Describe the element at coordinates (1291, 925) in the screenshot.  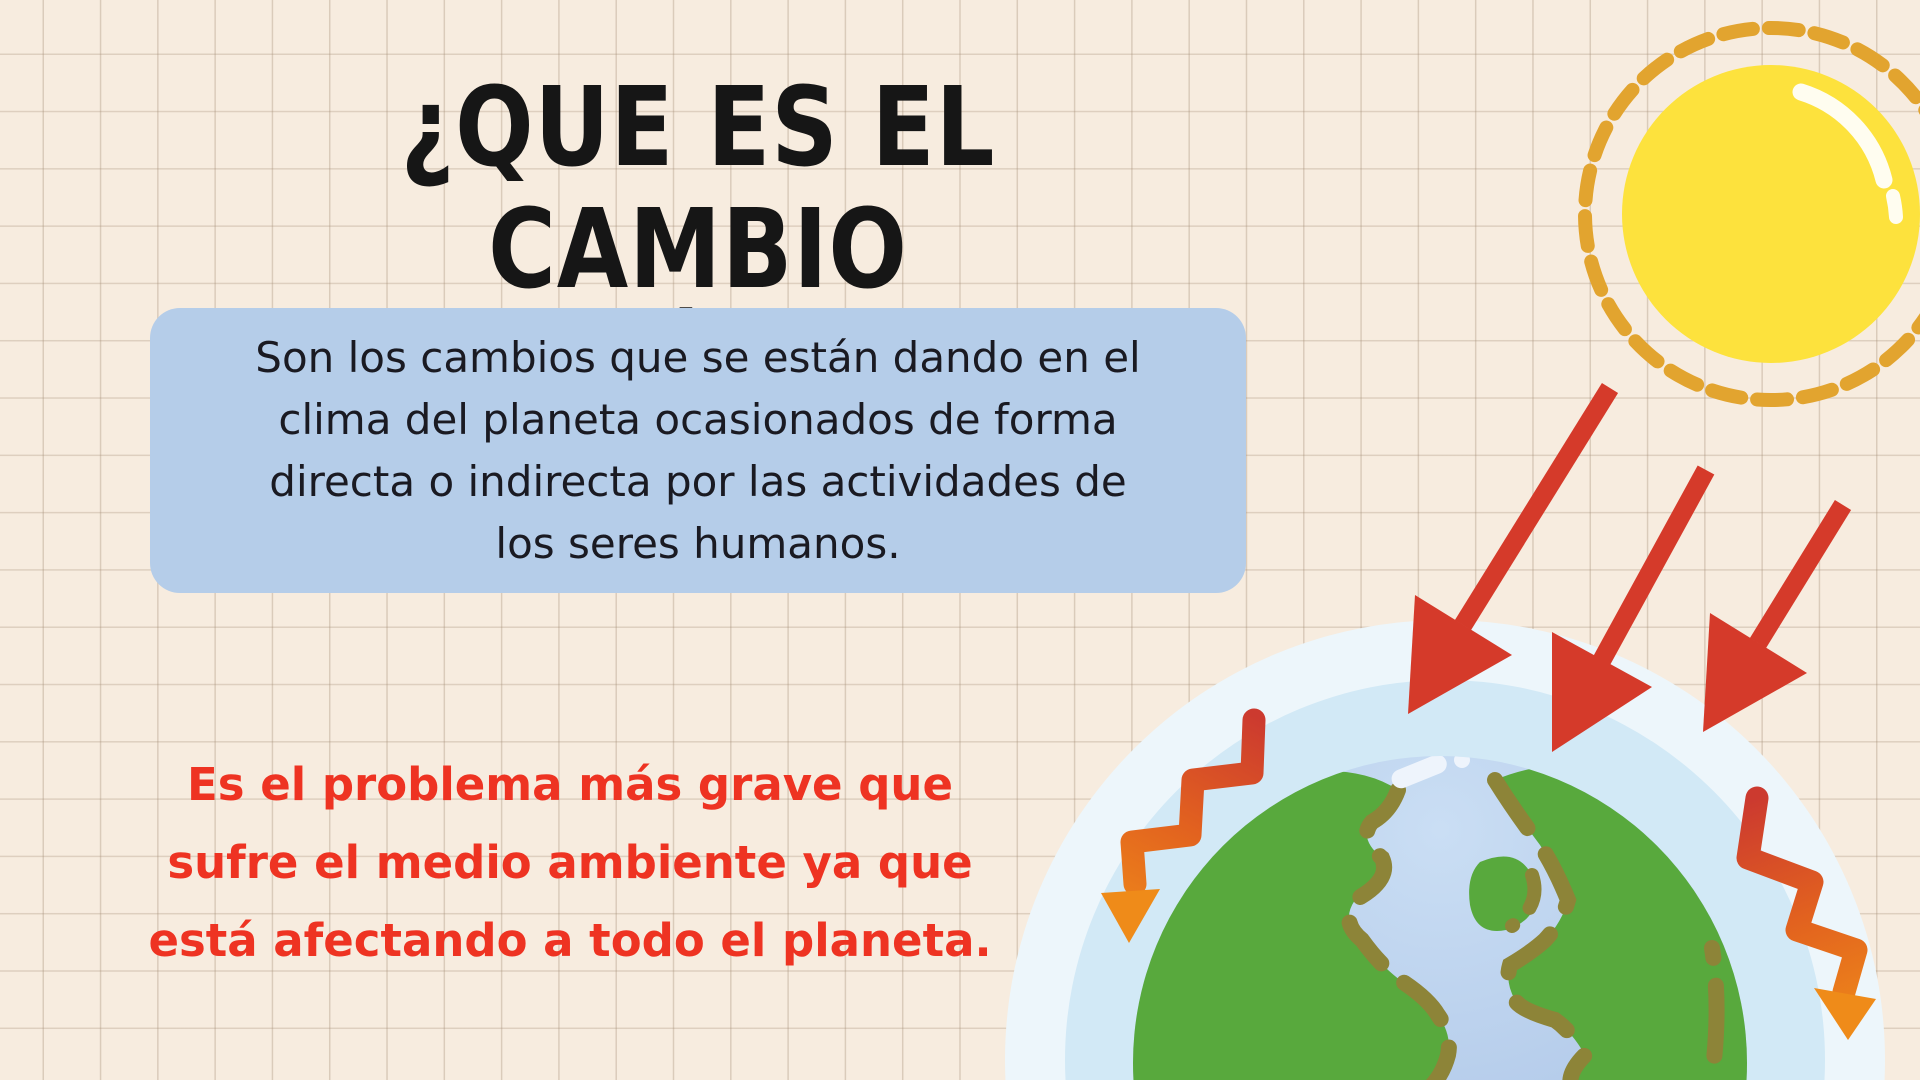
I see `continent-left` at that location.